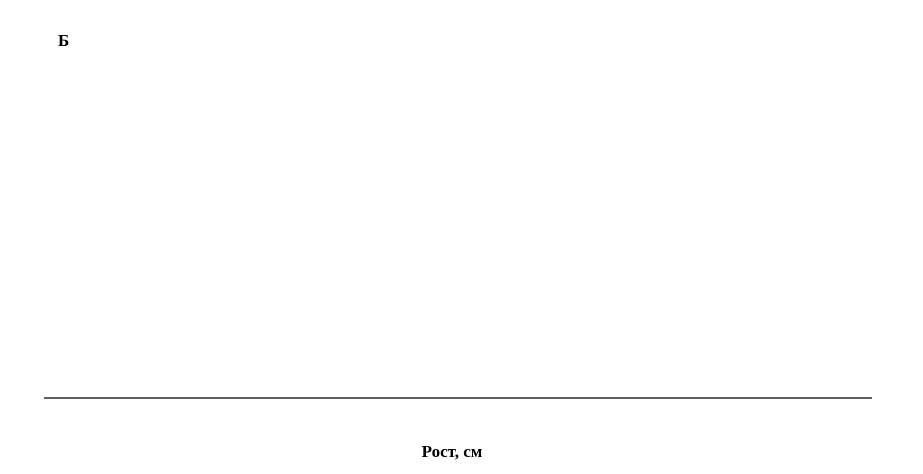  What do you see at coordinates (452, 451) in the screenshot?
I see `x-axis-label: Рост, см` at bounding box center [452, 451].